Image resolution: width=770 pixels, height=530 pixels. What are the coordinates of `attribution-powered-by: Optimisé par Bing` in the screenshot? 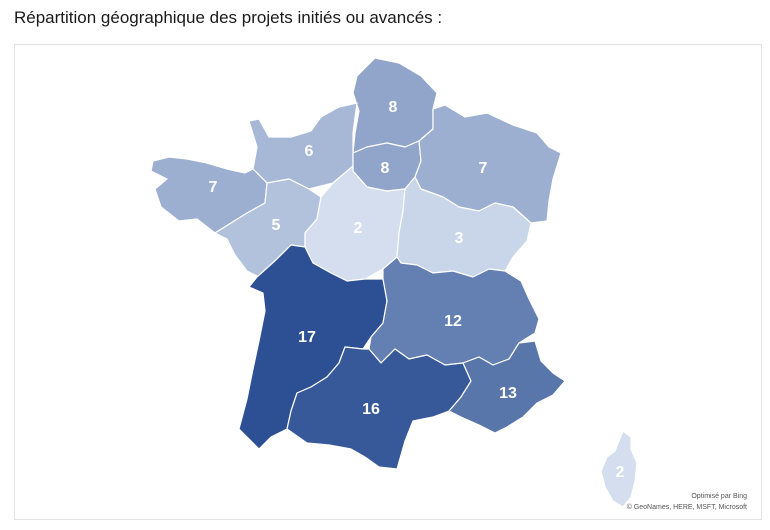 It's located at (719, 496).